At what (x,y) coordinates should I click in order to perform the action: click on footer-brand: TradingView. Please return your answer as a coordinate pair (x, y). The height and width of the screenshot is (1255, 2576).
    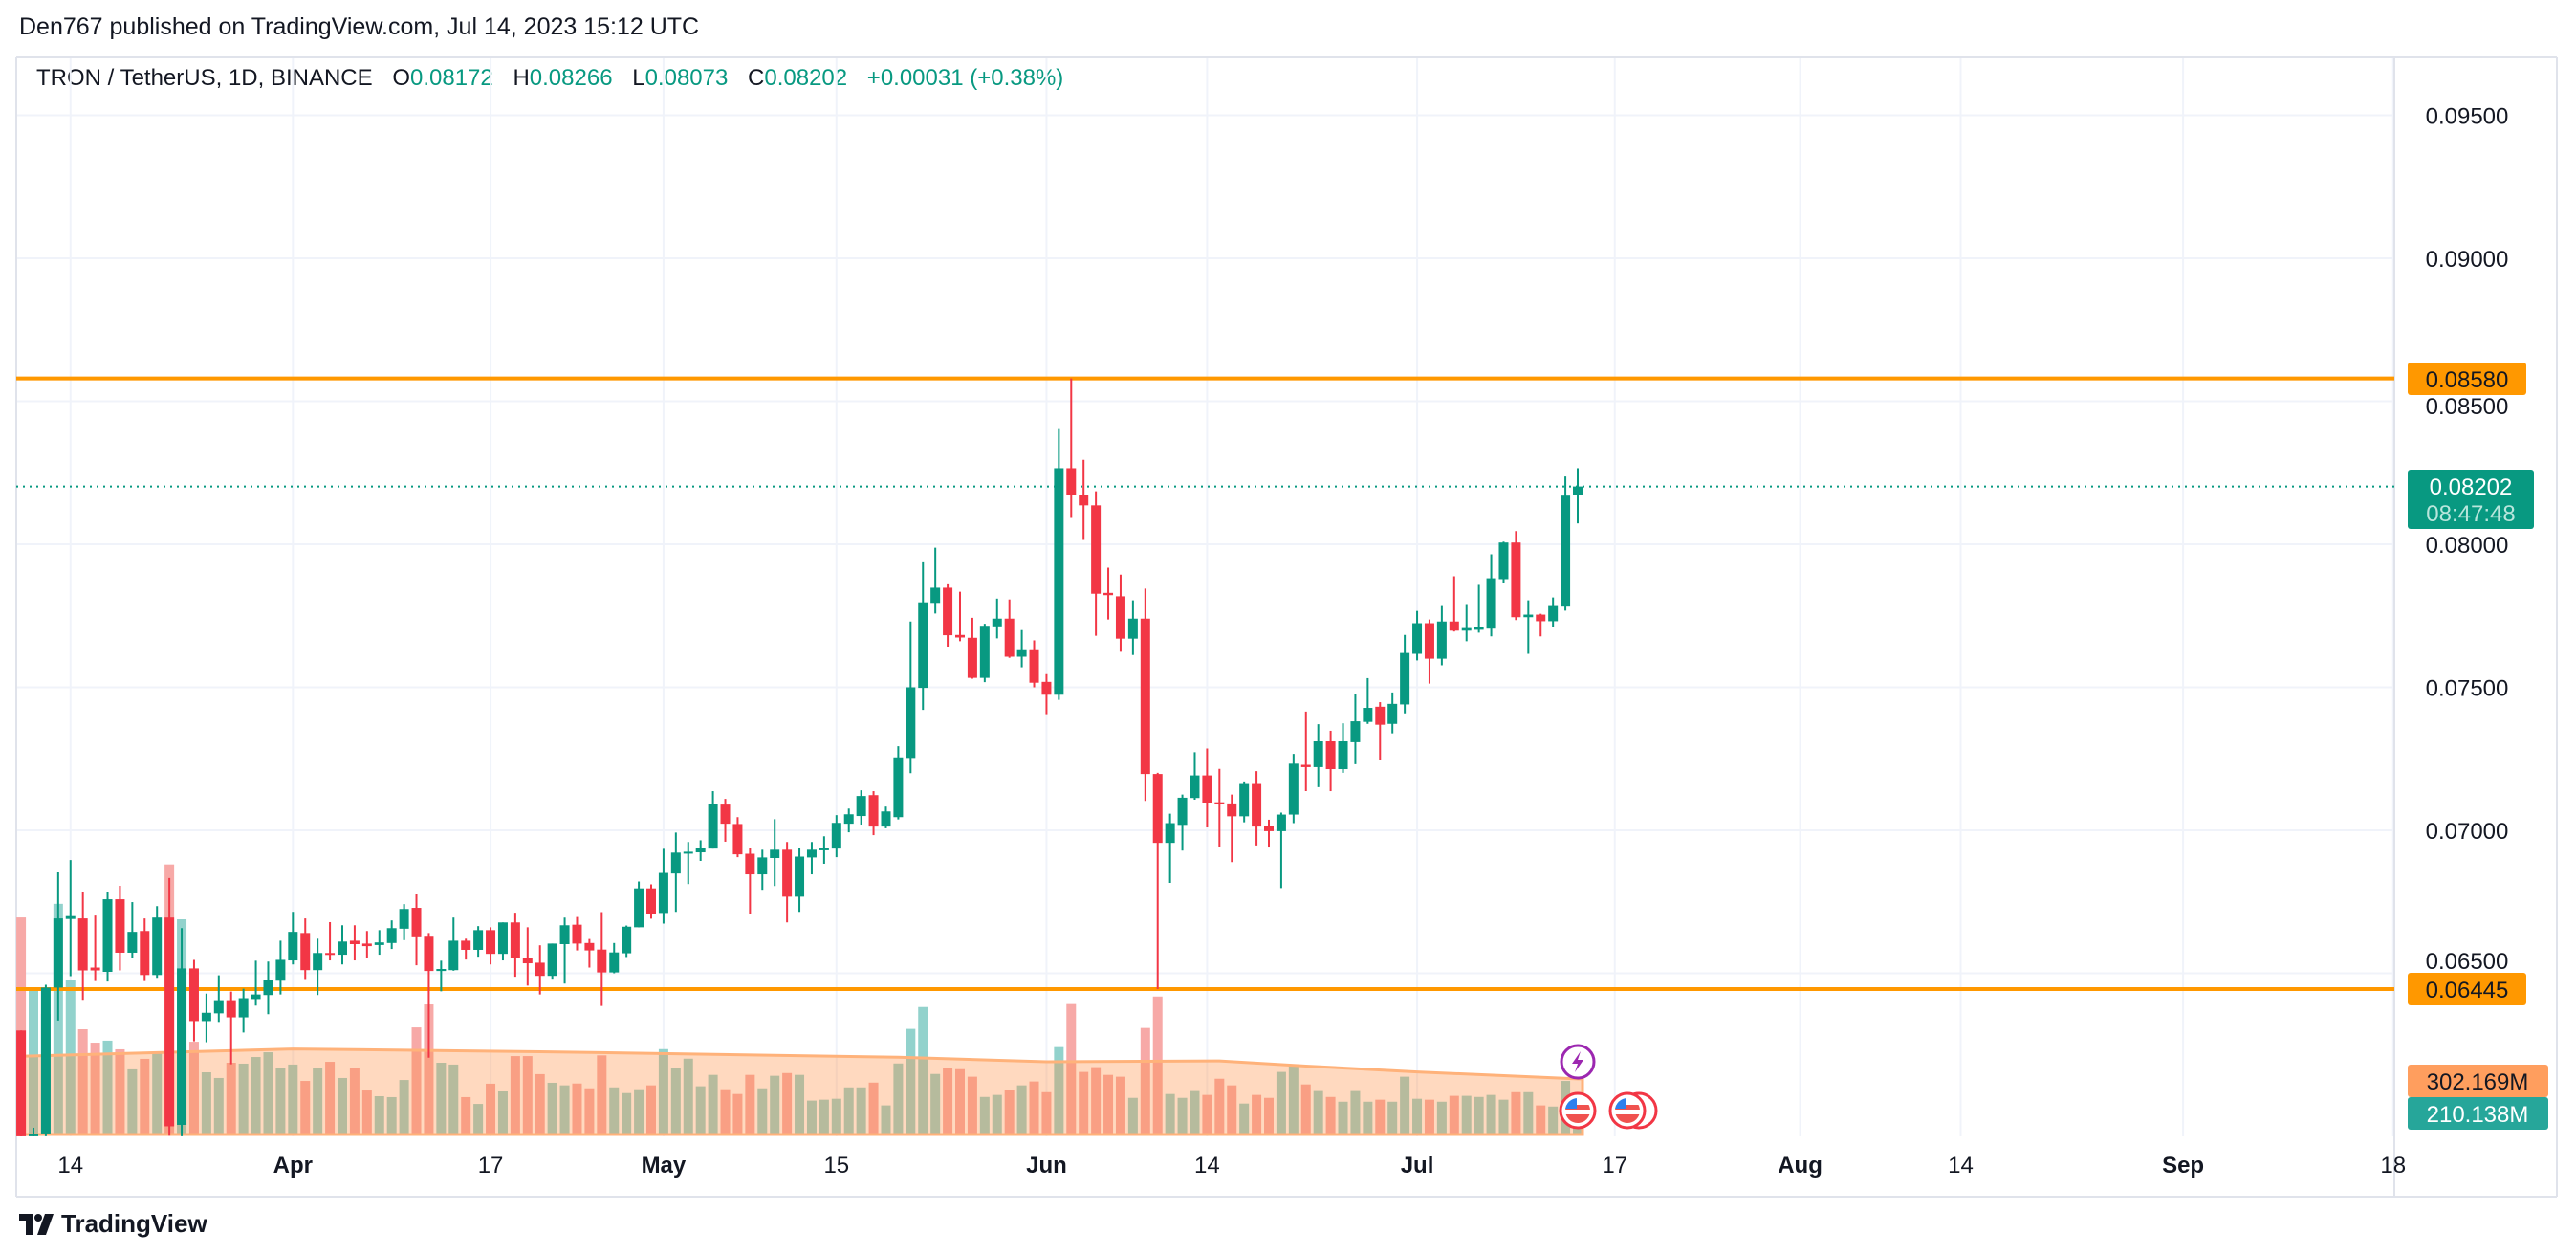
    Looking at the image, I should click on (113, 1224).